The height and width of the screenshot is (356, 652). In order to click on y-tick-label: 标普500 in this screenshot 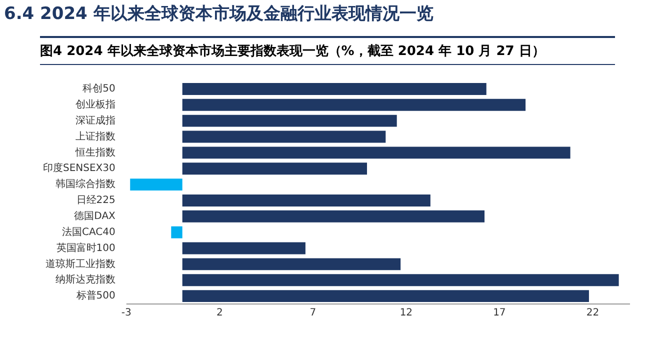, I will do `click(95, 296)`.